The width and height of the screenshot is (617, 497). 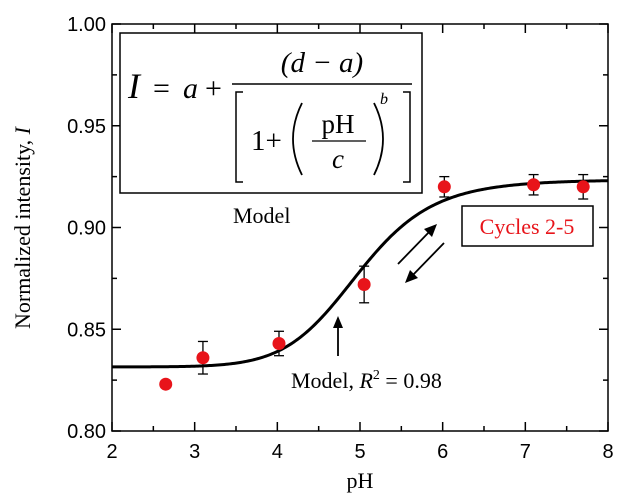 I want to click on x-tick-label: 3, so click(x=194, y=452).